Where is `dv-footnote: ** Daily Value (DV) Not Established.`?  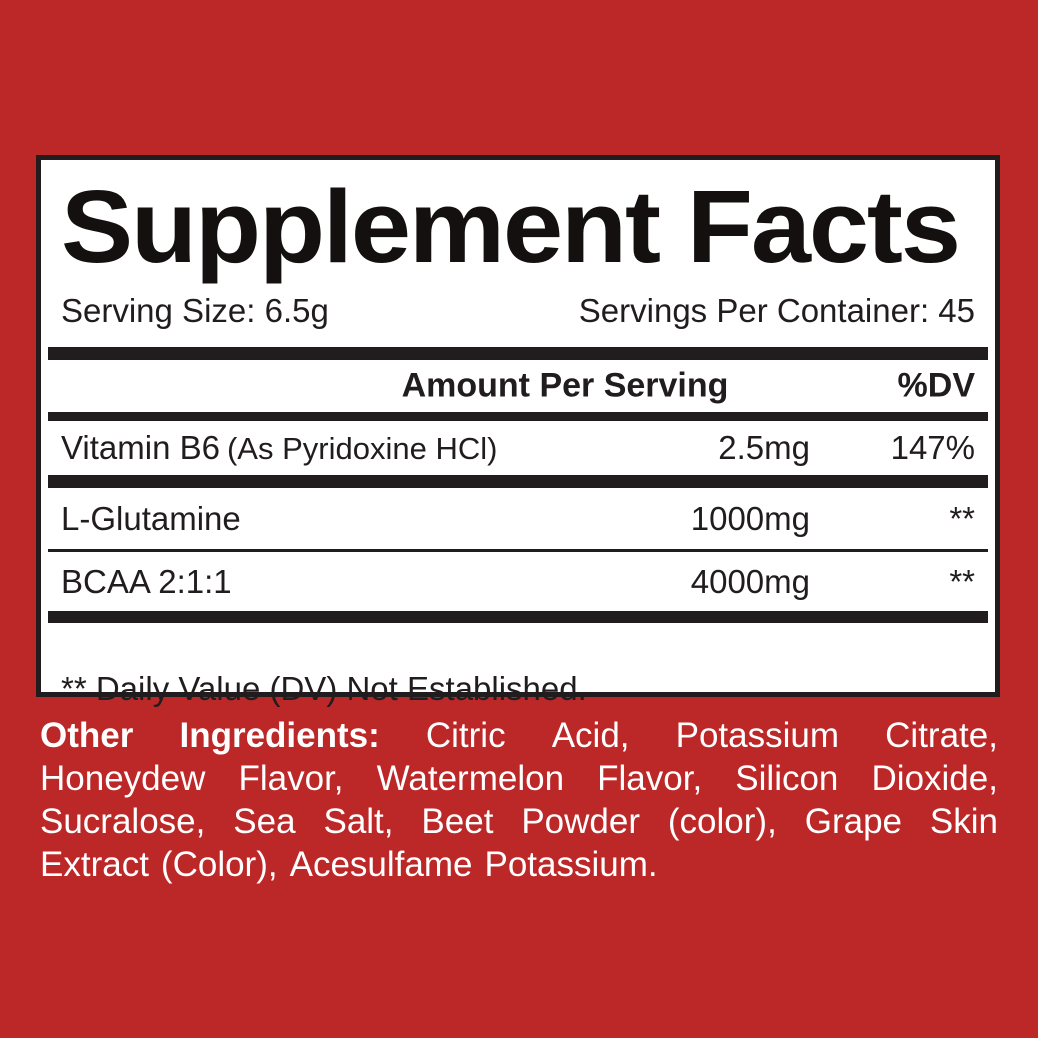 dv-footnote: ** Daily Value (DV) Not Established. is located at coordinates (324, 689).